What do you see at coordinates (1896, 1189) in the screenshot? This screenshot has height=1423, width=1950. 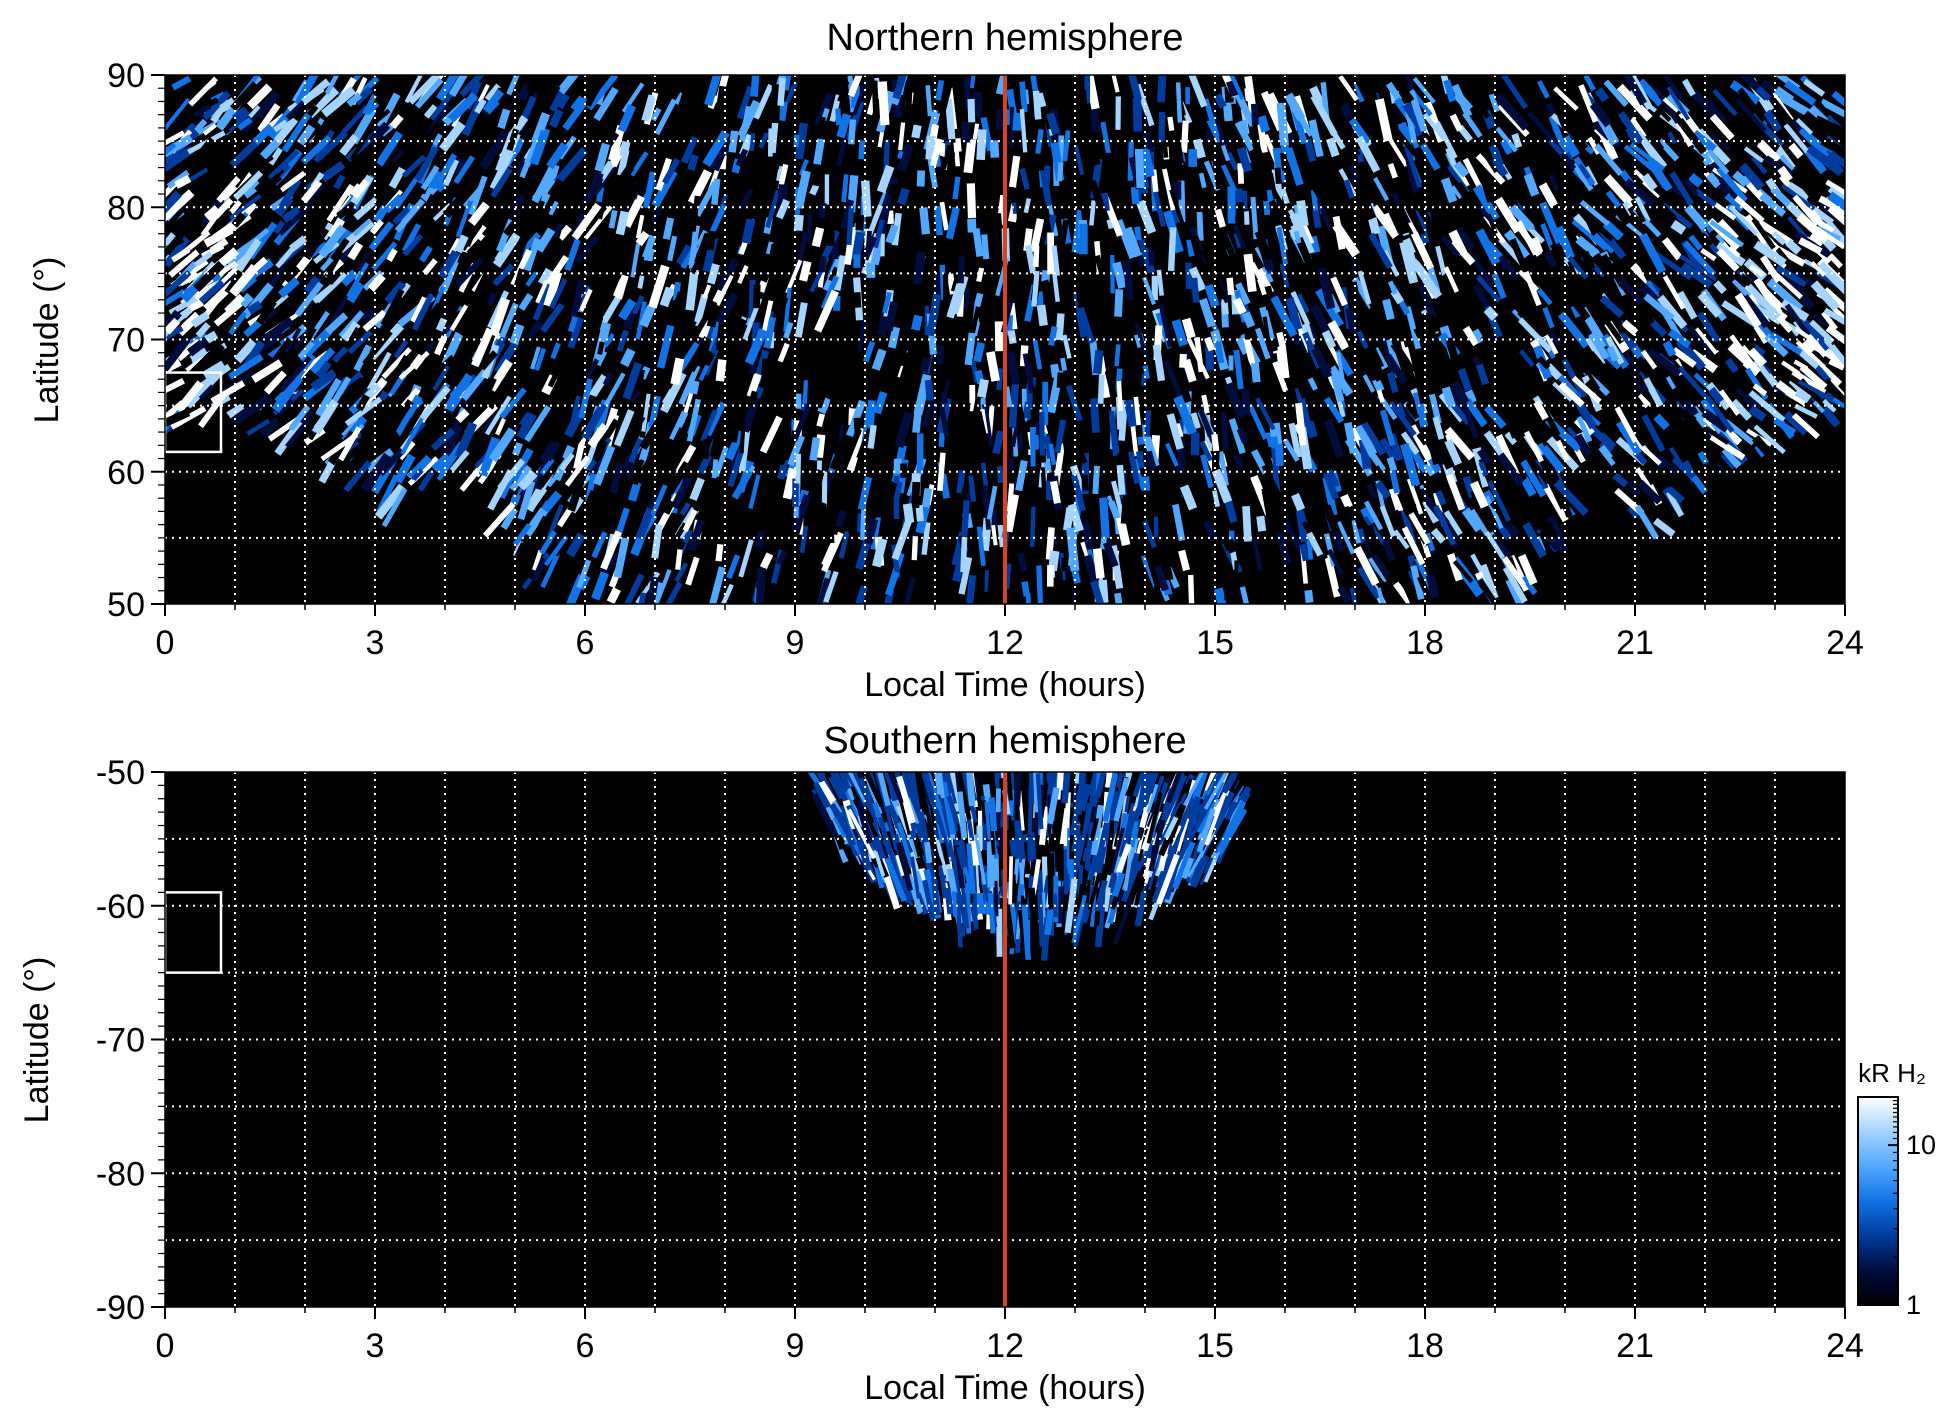 I see `colorbar: kR H₂ 110` at bounding box center [1896, 1189].